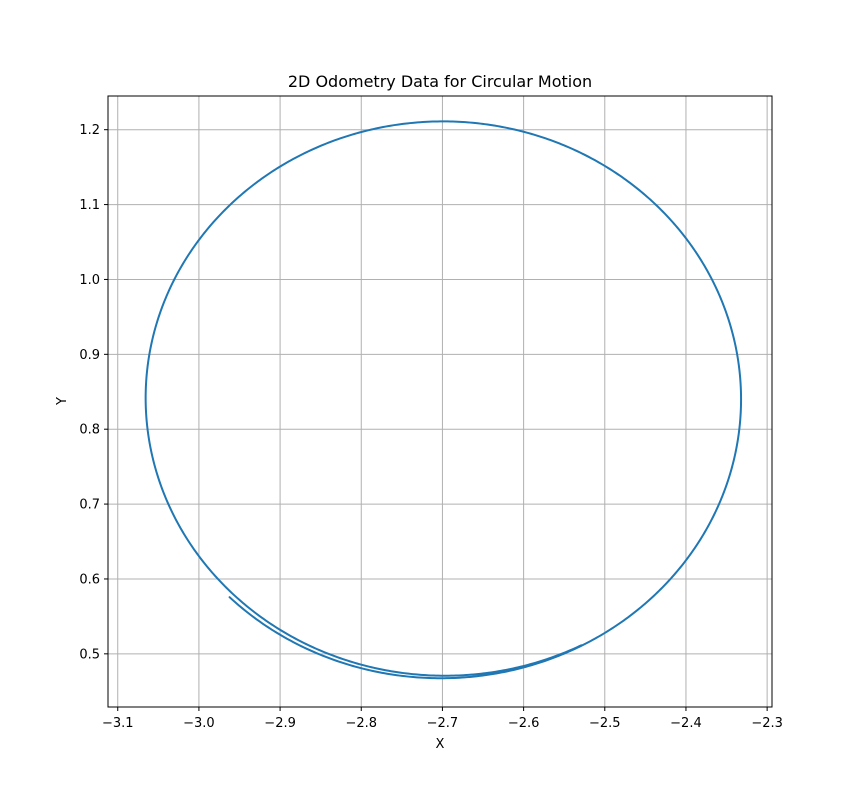 The image size is (858, 795). Describe the element at coordinates (62, 401) in the screenshot. I see `y-axis-label: Y` at that location.